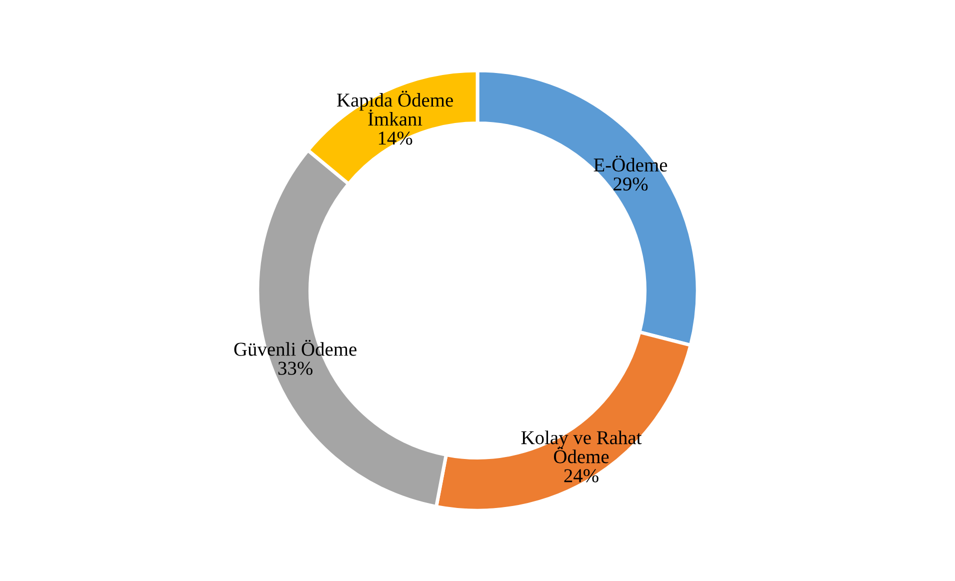 The width and height of the screenshot is (955, 581). I want to click on data-label: 33%, so click(295, 368).